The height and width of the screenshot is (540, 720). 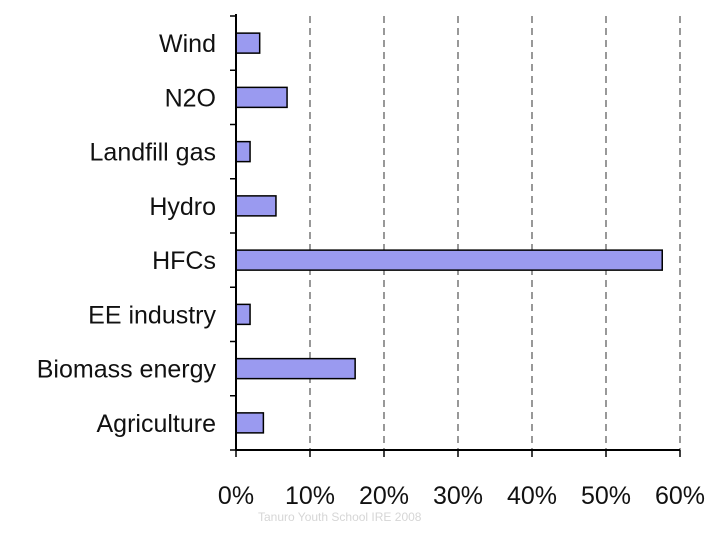 What do you see at coordinates (606, 496) in the screenshot?
I see `x-tick-label: 50%` at bounding box center [606, 496].